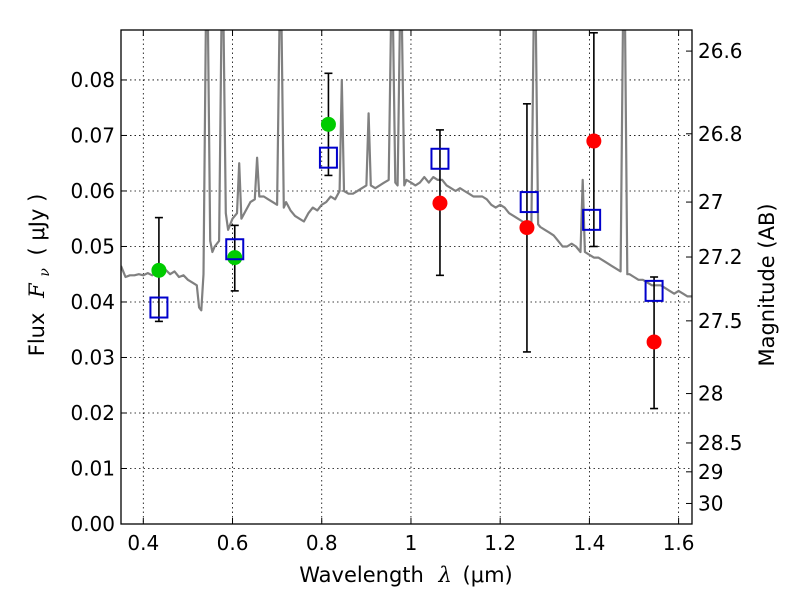 The height and width of the screenshot is (600, 800). I want to click on y-tick-label: 0.06, so click(92, 191).